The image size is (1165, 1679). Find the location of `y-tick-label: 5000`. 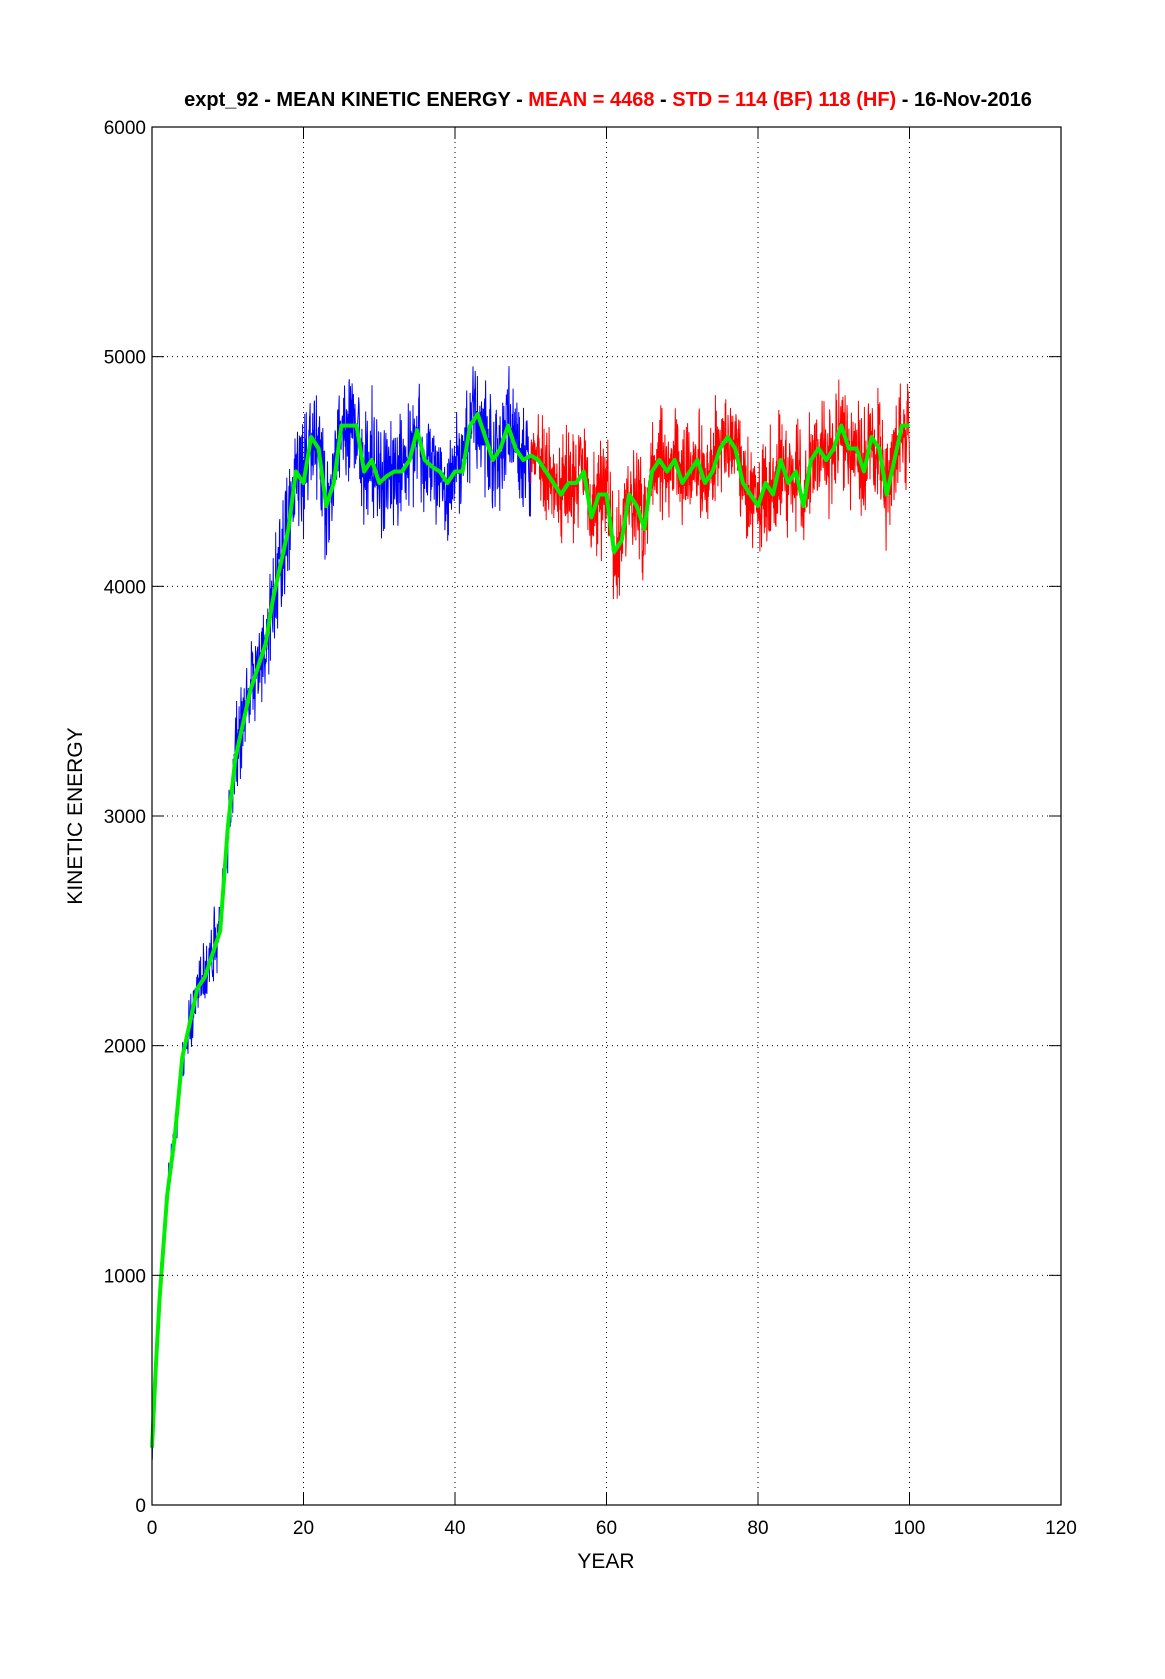

y-tick-label: 5000 is located at coordinates (125, 358).